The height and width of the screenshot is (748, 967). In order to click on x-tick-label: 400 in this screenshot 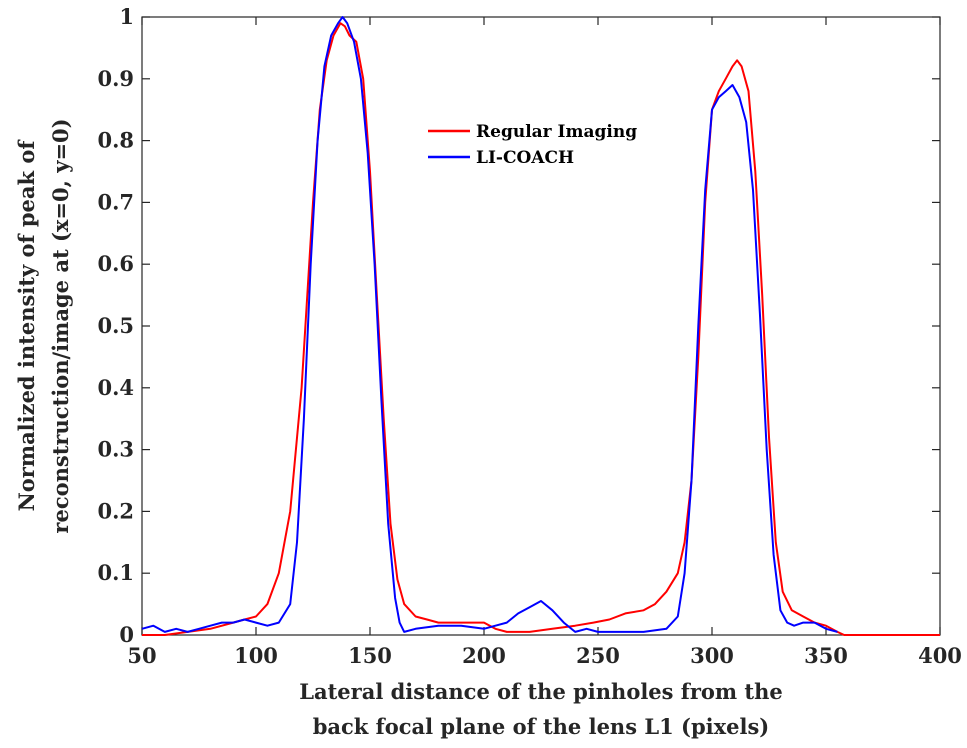, I will do `click(940, 655)`.